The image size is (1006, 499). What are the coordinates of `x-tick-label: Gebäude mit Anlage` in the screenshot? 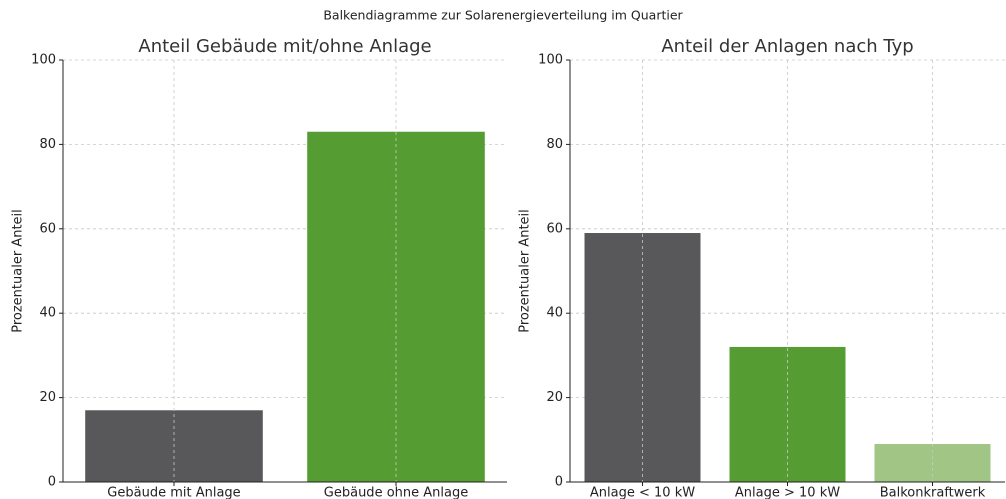 It's located at (173, 492).